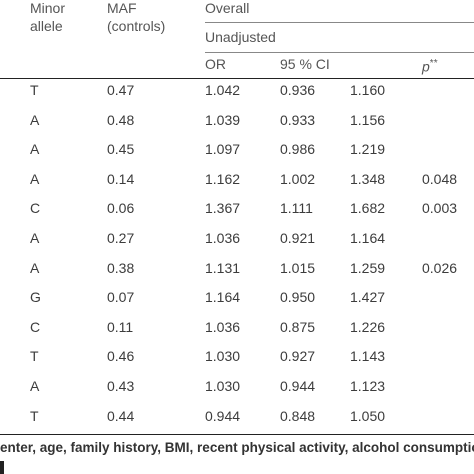 The height and width of the screenshot is (474, 474). Describe the element at coordinates (339, 22) in the screenshot. I see `overall-divider` at that location.